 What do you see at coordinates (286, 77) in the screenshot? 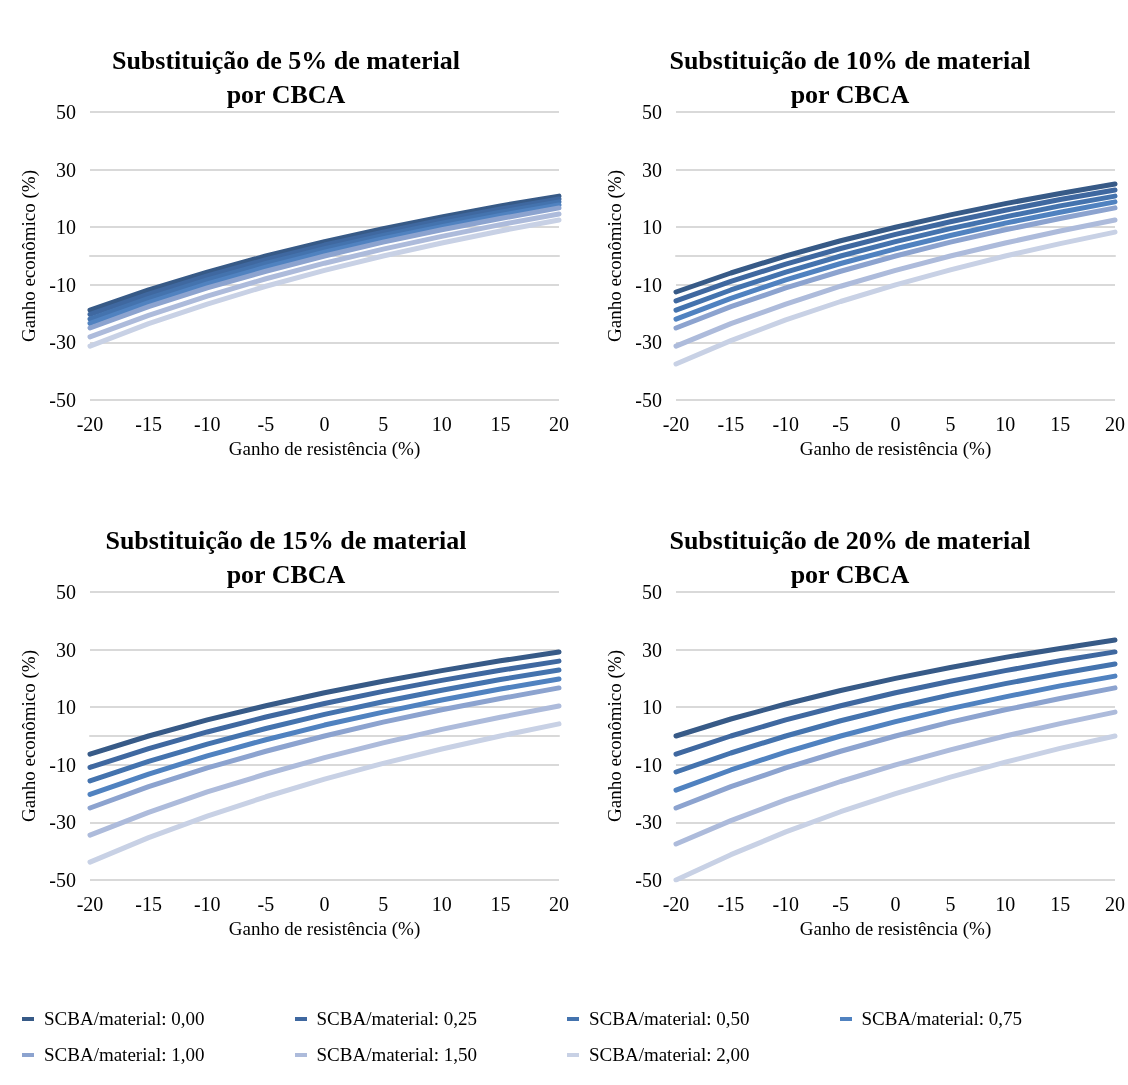
I see `chart-title: Substituição de 5% de material por CBCA` at bounding box center [286, 77].